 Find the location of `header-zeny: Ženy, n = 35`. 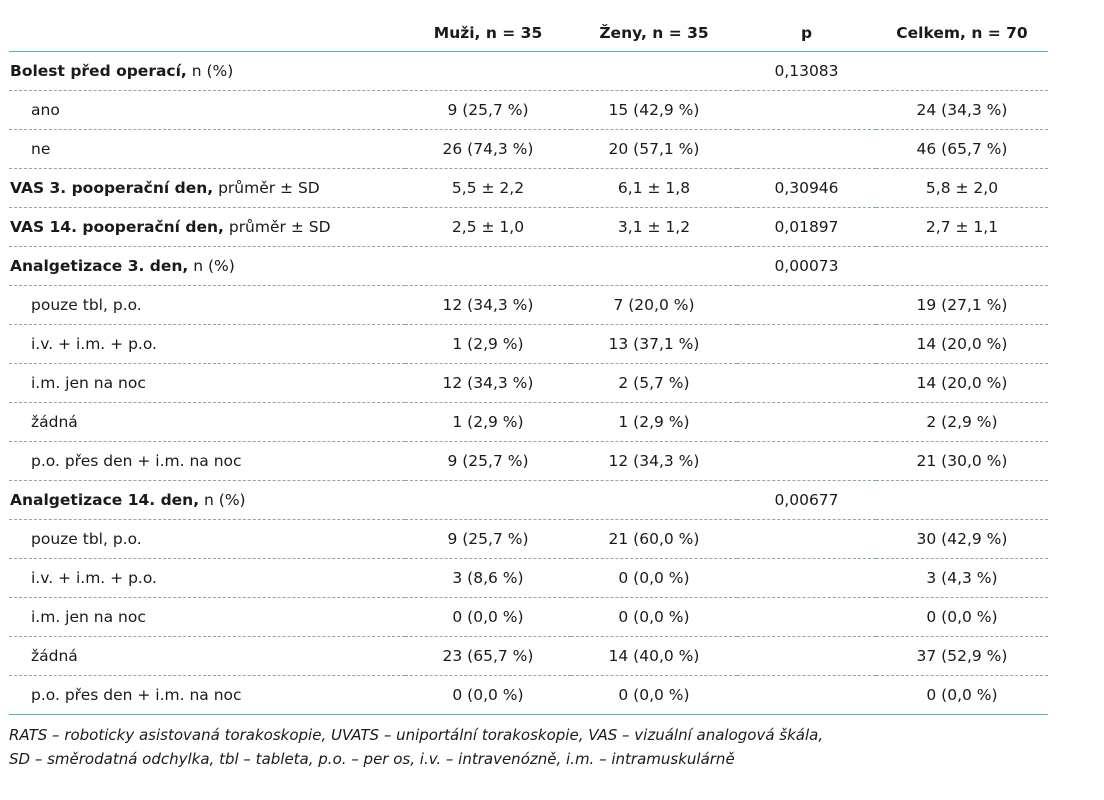

header-zeny: Ženy, n = 35 is located at coordinates (654, 33).